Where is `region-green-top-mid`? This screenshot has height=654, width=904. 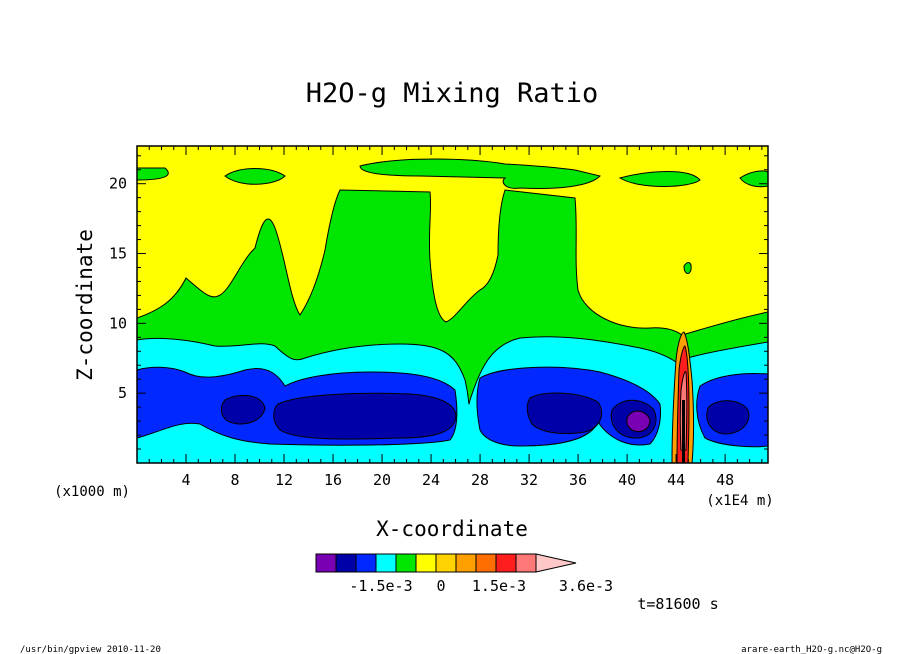 region-green-top-mid is located at coordinates (255, 176).